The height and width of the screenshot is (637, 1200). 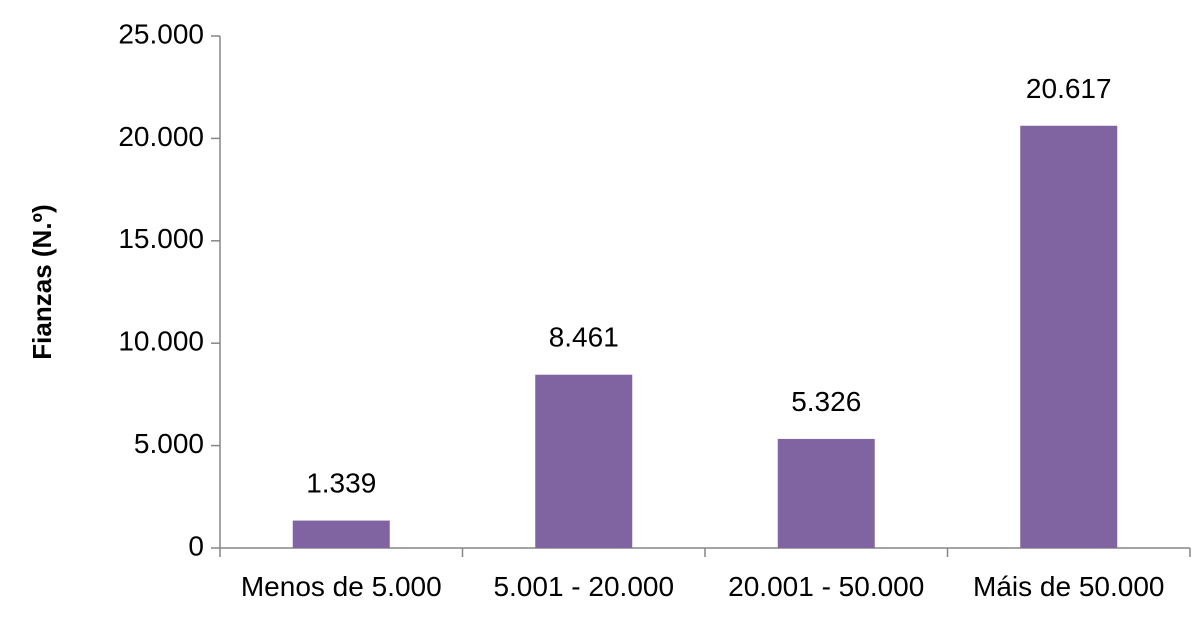 What do you see at coordinates (583, 586) in the screenshot?
I see `x-category-label: 5.001 - 20.000` at bounding box center [583, 586].